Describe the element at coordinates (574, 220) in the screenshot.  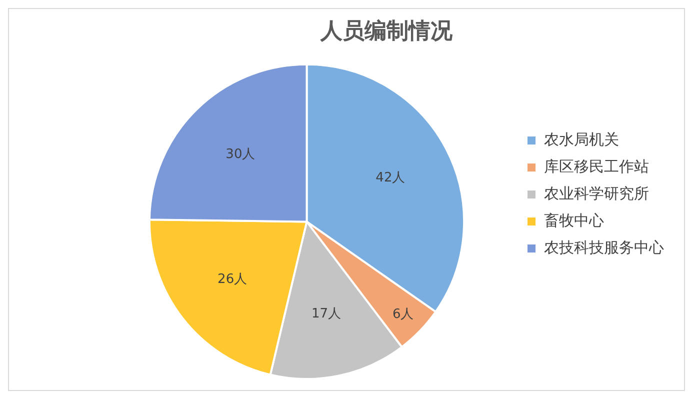
I see `legend-label: 畜牧中心` at that location.